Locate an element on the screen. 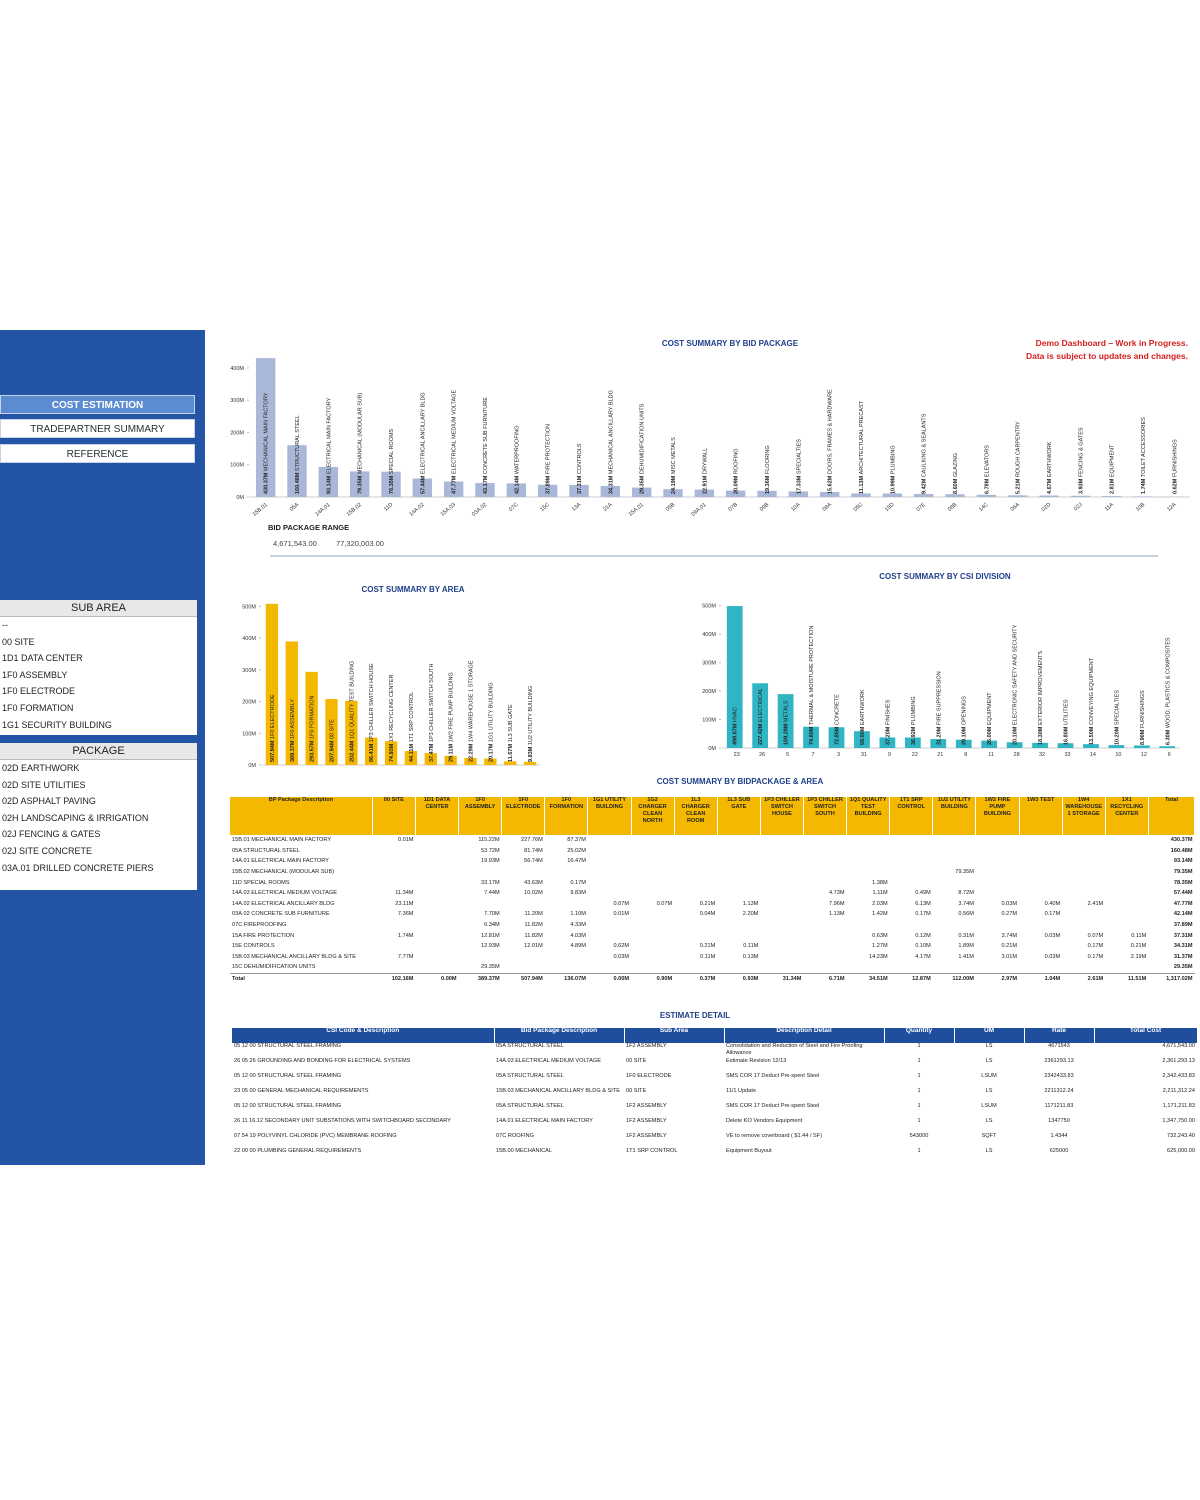  list-item: 02D SITE UTILITIES is located at coordinates (44, 784).